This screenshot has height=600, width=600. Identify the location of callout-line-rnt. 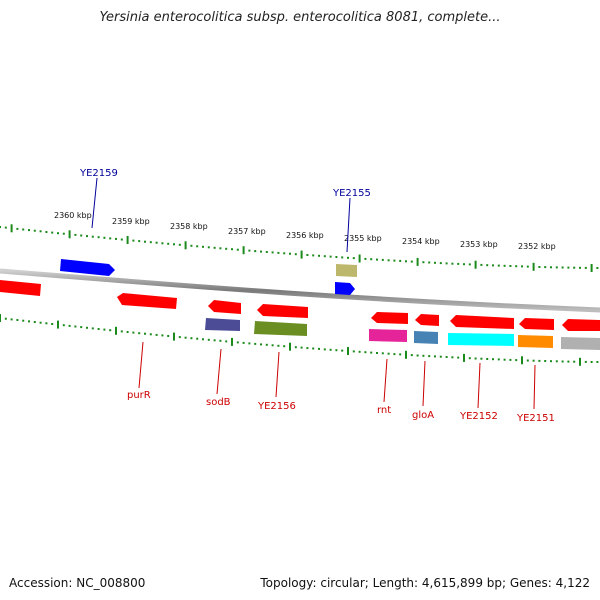
(385, 380).